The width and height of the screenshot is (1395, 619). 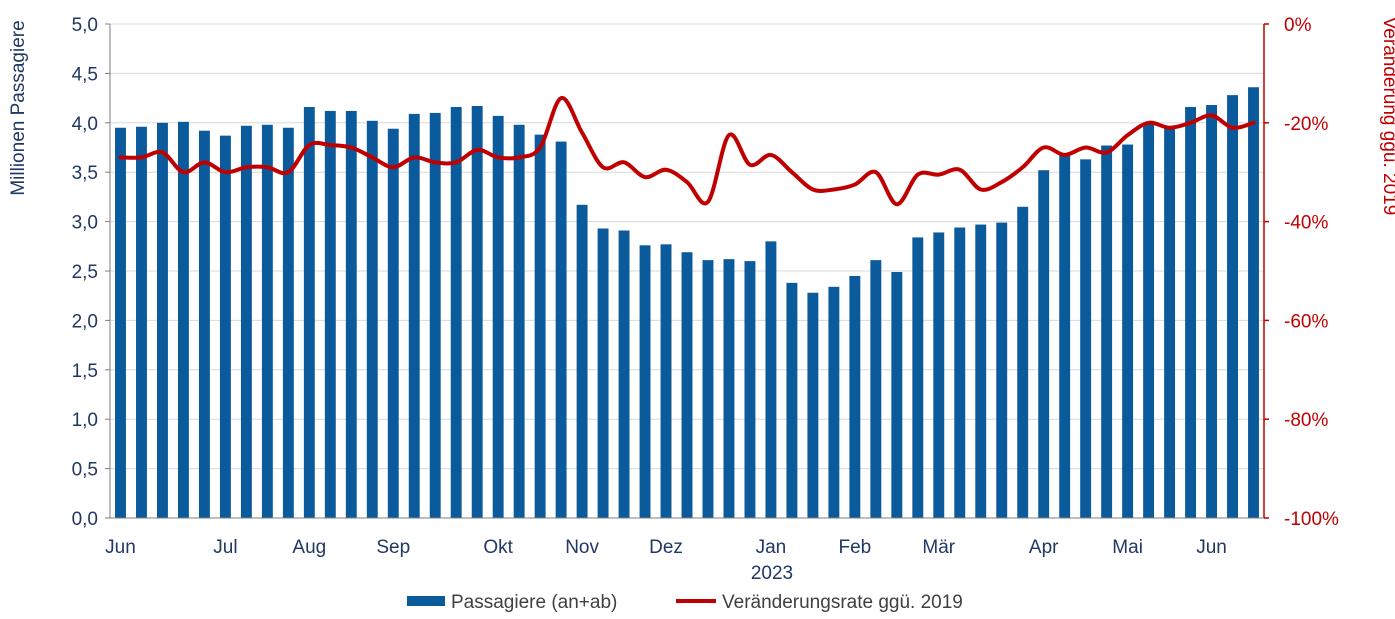 What do you see at coordinates (85, 420) in the screenshot?
I see `left-tick-label: 1,0` at bounding box center [85, 420].